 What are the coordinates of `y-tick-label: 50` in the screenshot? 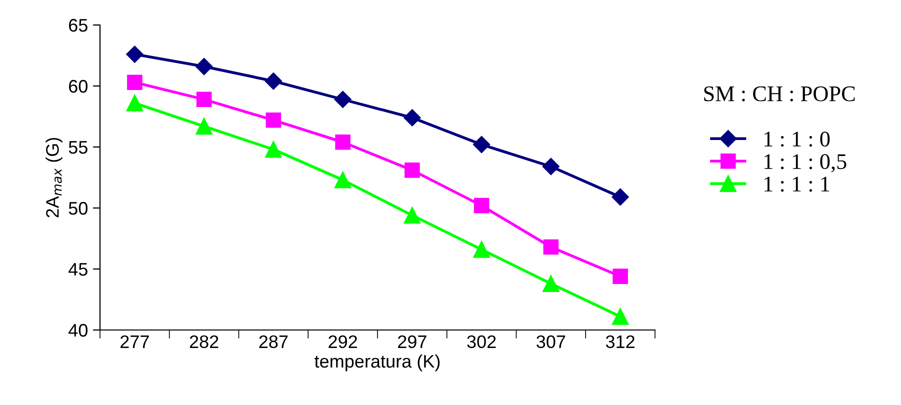 It's located at (78, 208).